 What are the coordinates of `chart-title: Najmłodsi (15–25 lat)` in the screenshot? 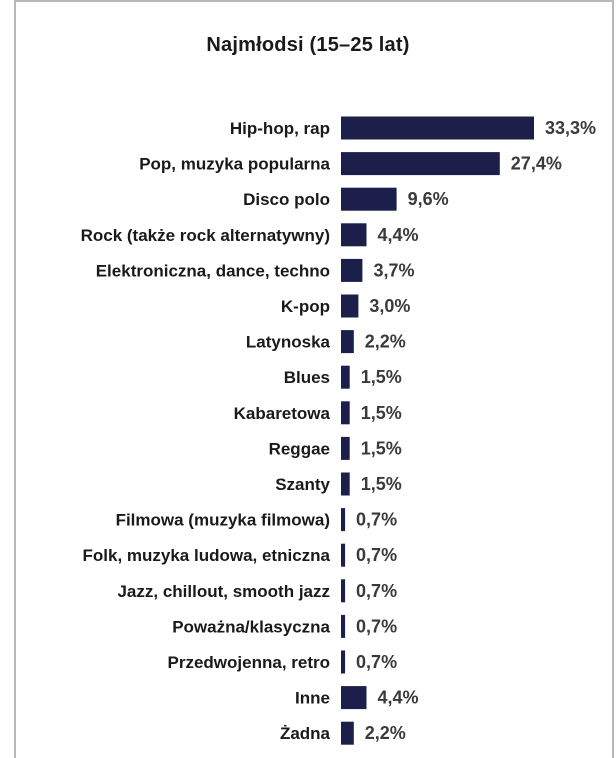 It's located at (308, 45).